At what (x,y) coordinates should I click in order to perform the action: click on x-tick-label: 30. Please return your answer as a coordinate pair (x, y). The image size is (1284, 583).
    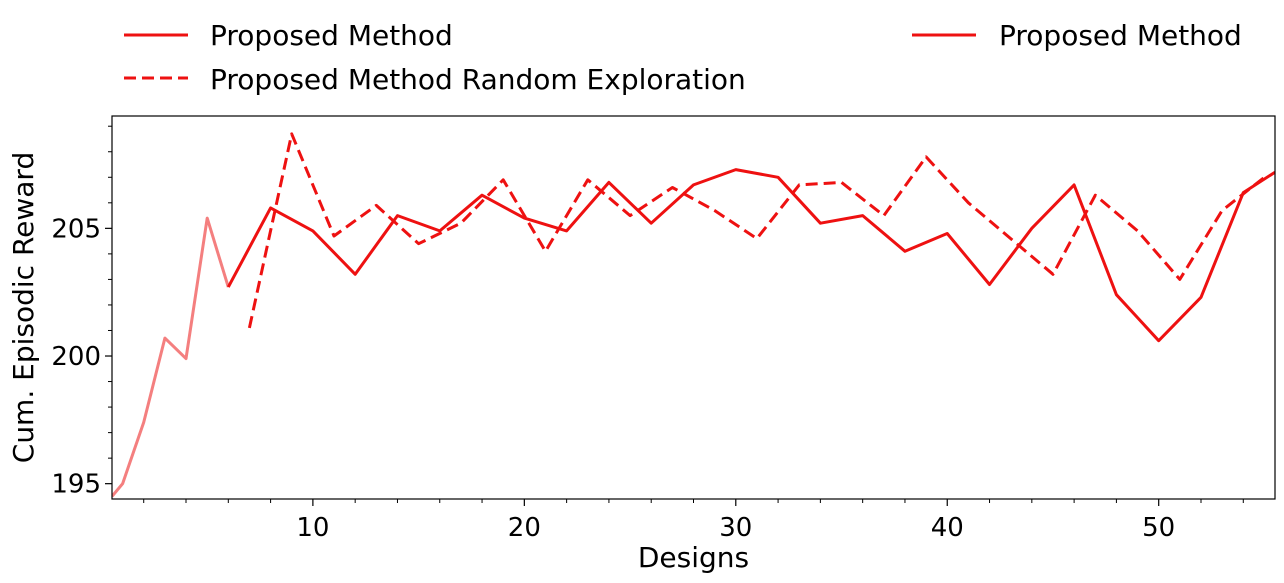
    Looking at the image, I should click on (735, 528).